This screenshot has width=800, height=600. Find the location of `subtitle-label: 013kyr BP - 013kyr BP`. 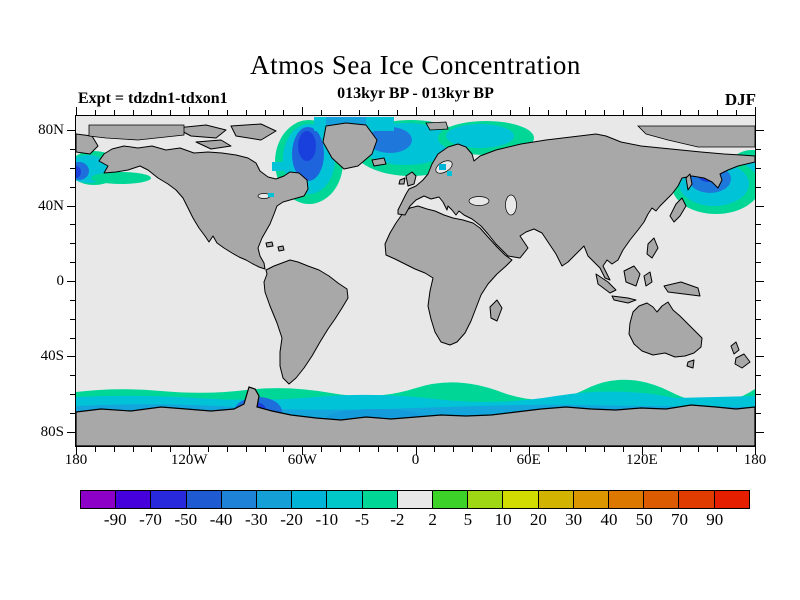

subtitle-label: 013kyr BP - 013kyr BP is located at coordinates (415, 93).